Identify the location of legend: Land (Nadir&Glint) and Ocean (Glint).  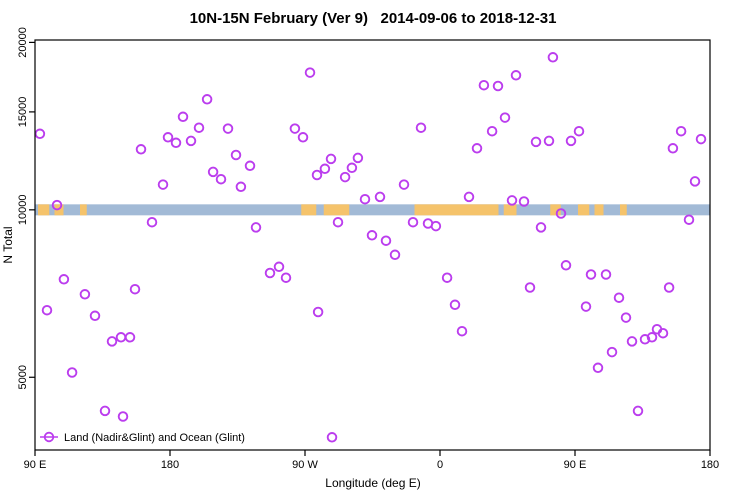
(142, 437).